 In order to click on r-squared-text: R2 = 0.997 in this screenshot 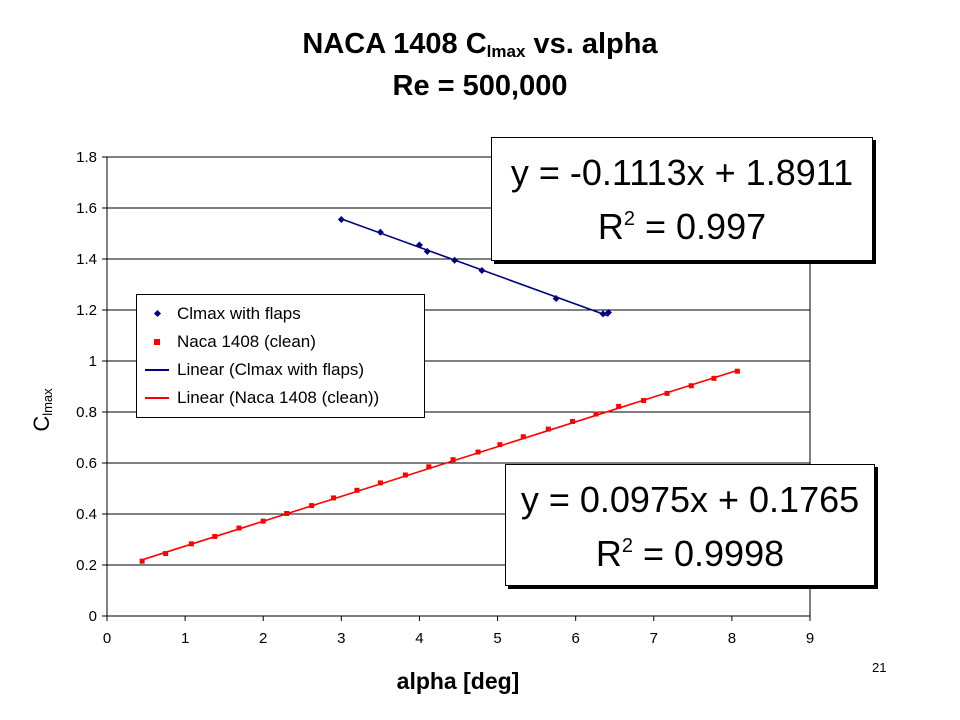, I will do `click(682, 226)`.